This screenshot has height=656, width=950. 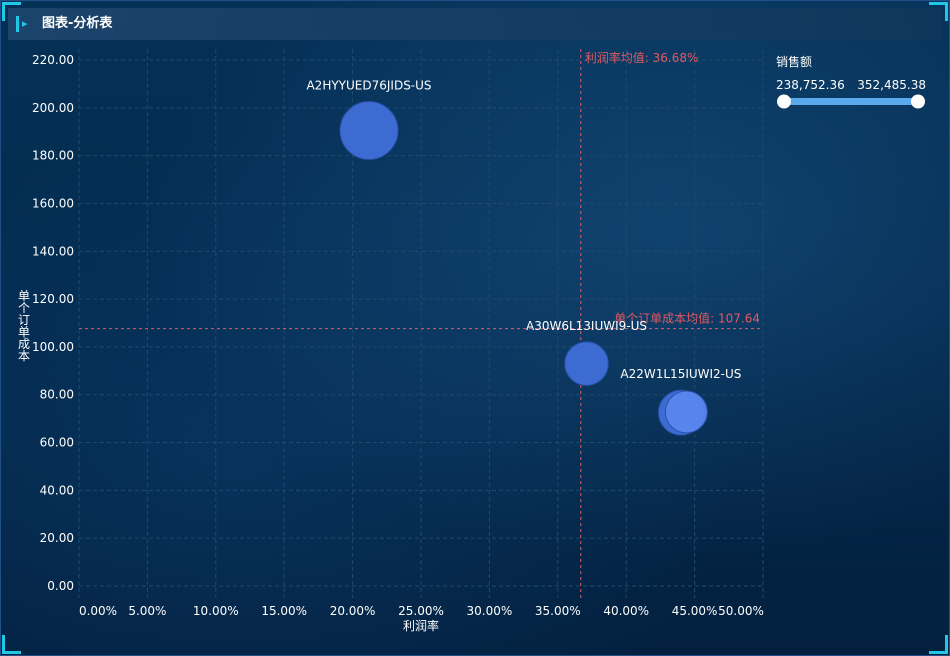 I want to click on y-tick-label: 20.00, so click(x=57, y=538).